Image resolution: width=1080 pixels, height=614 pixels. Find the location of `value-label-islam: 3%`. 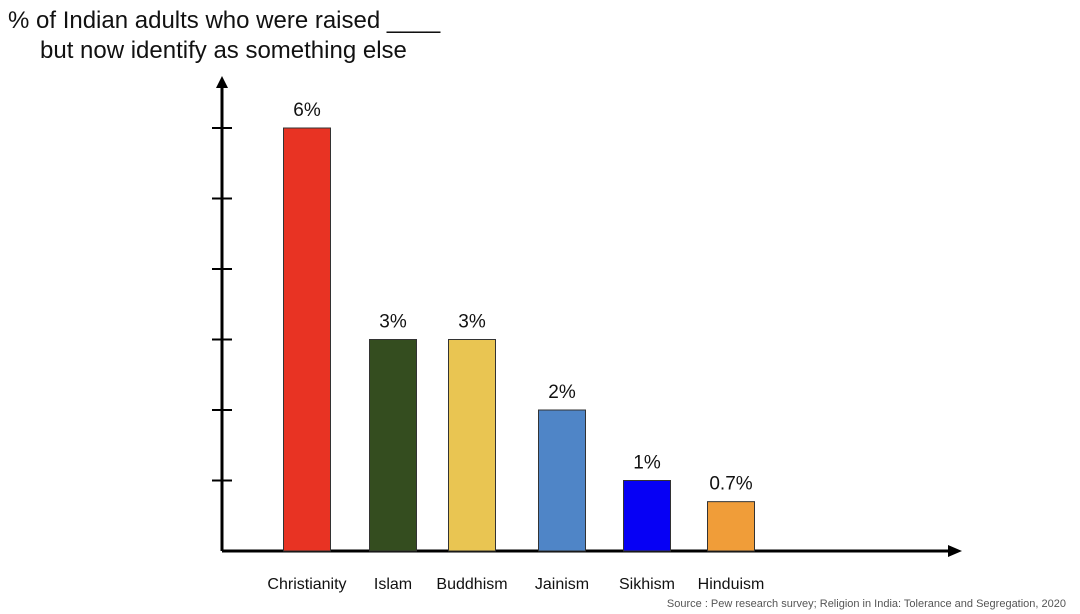

value-label-islam: 3% is located at coordinates (393, 322).